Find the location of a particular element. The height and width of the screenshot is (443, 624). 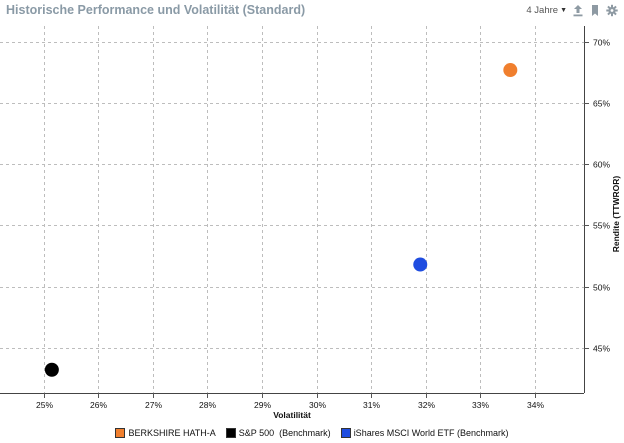

x-tick-label: 29% is located at coordinates (262, 405).